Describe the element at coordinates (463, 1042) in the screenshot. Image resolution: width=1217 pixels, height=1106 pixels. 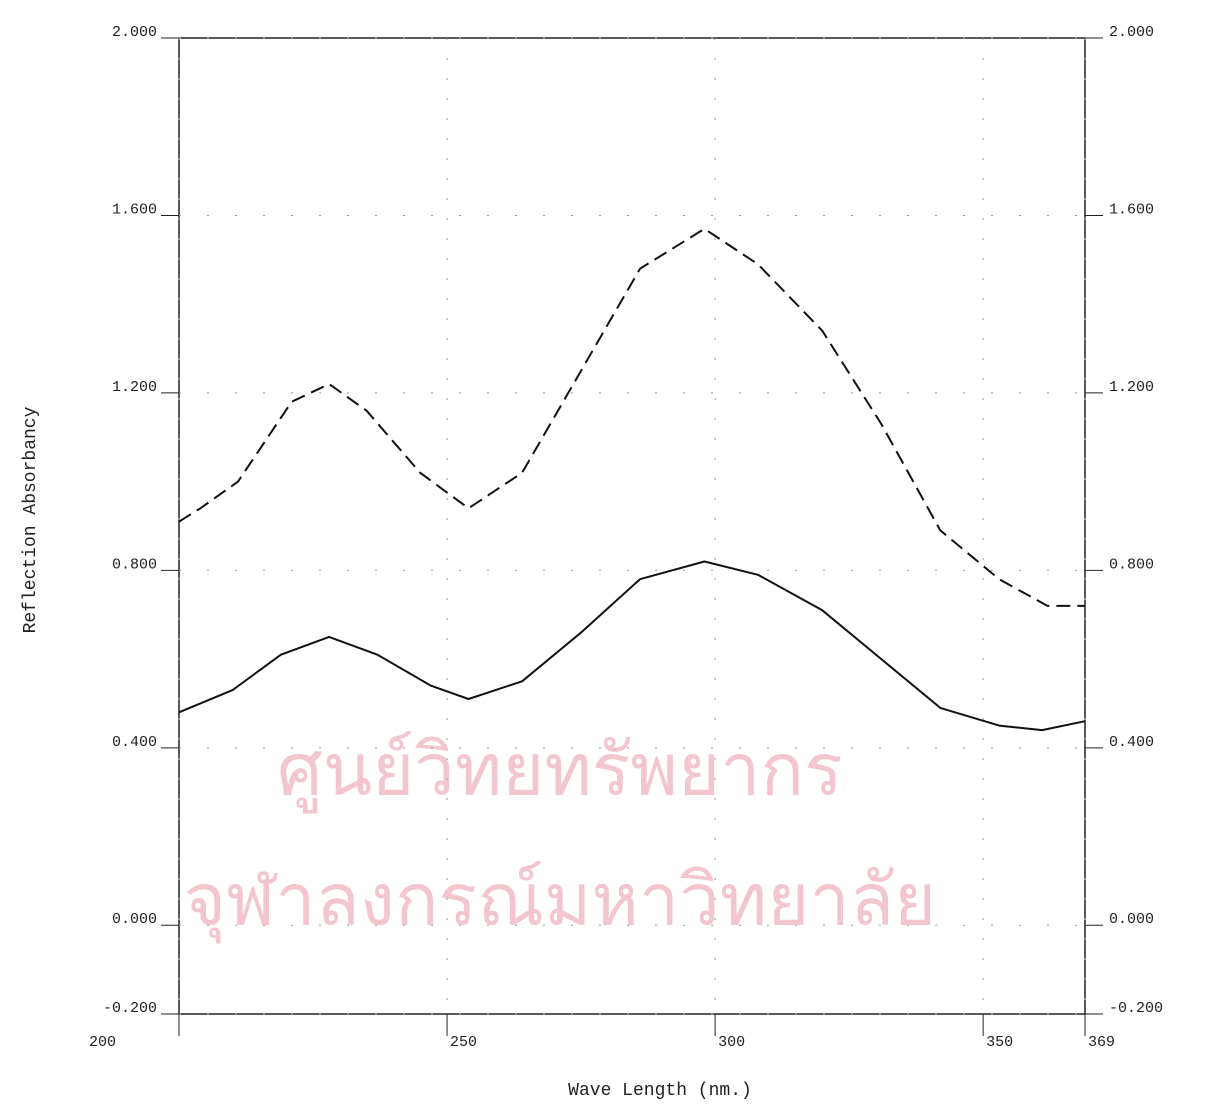
I see `x-tick-label: 250` at that location.